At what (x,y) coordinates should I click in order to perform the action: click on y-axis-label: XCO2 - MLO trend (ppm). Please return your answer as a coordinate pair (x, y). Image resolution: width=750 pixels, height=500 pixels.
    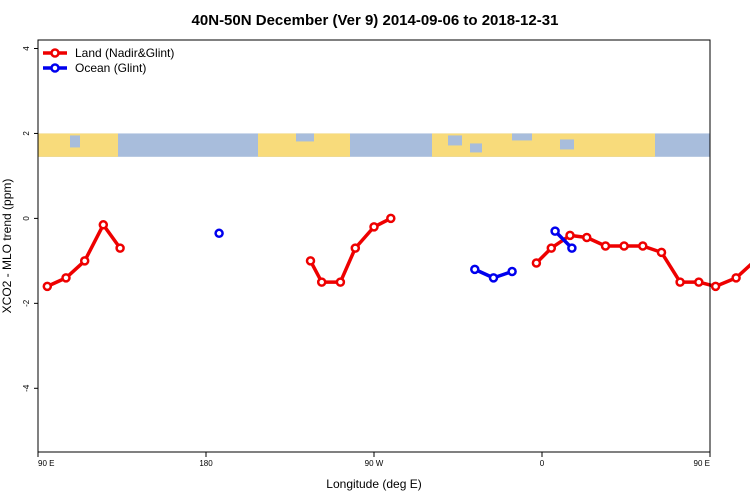
    Looking at the image, I should click on (7, 246).